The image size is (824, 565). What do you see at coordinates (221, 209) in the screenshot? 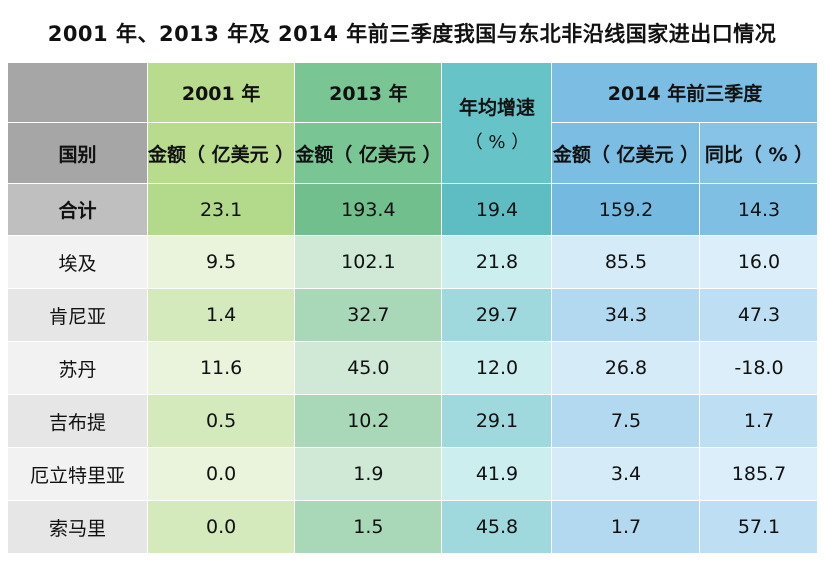
I see `total-2001: 23.1` at bounding box center [221, 209].